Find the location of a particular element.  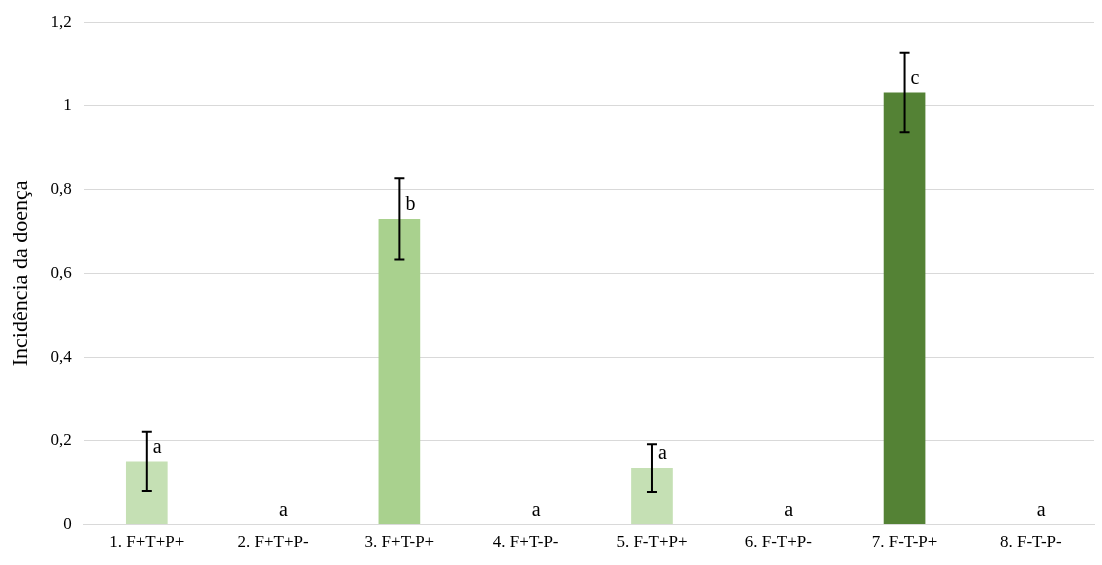

x-tick-label: 6. F-T+P- is located at coordinates (778, 542).